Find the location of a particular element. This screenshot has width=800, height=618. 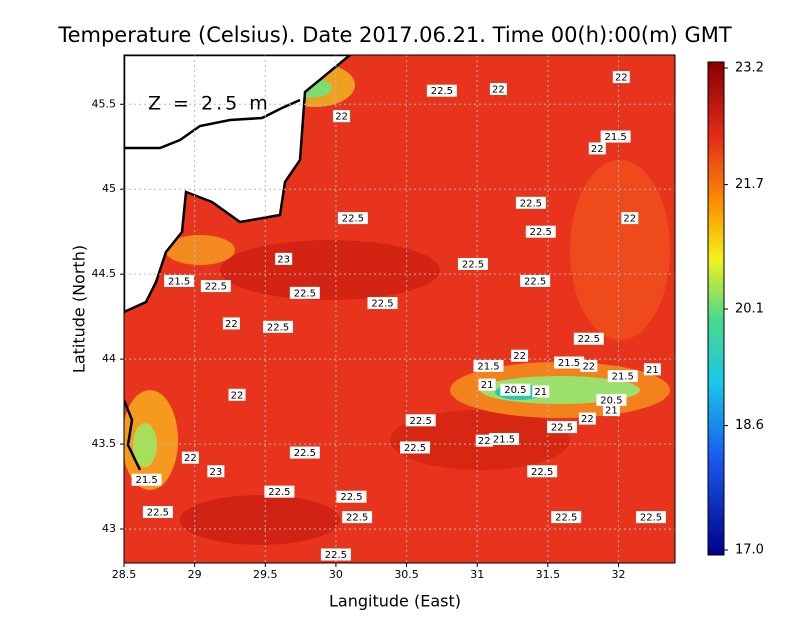

x-tick-label: 31 is located at coordinates (477, 574).